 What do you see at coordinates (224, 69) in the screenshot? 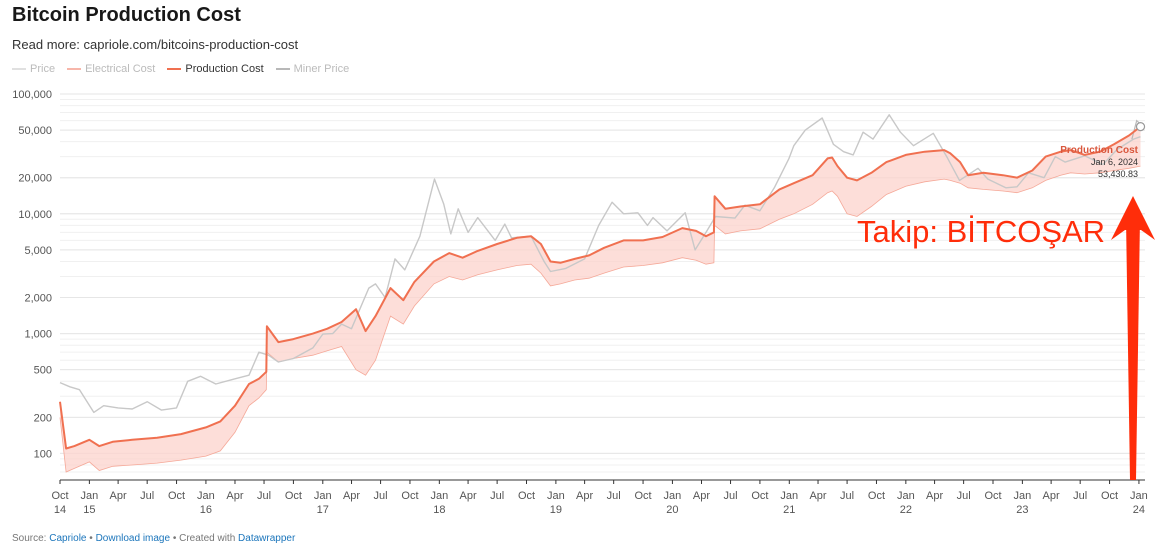
I see `legend-label-production-cost: Production Cost` at bounding box center [224, 69].